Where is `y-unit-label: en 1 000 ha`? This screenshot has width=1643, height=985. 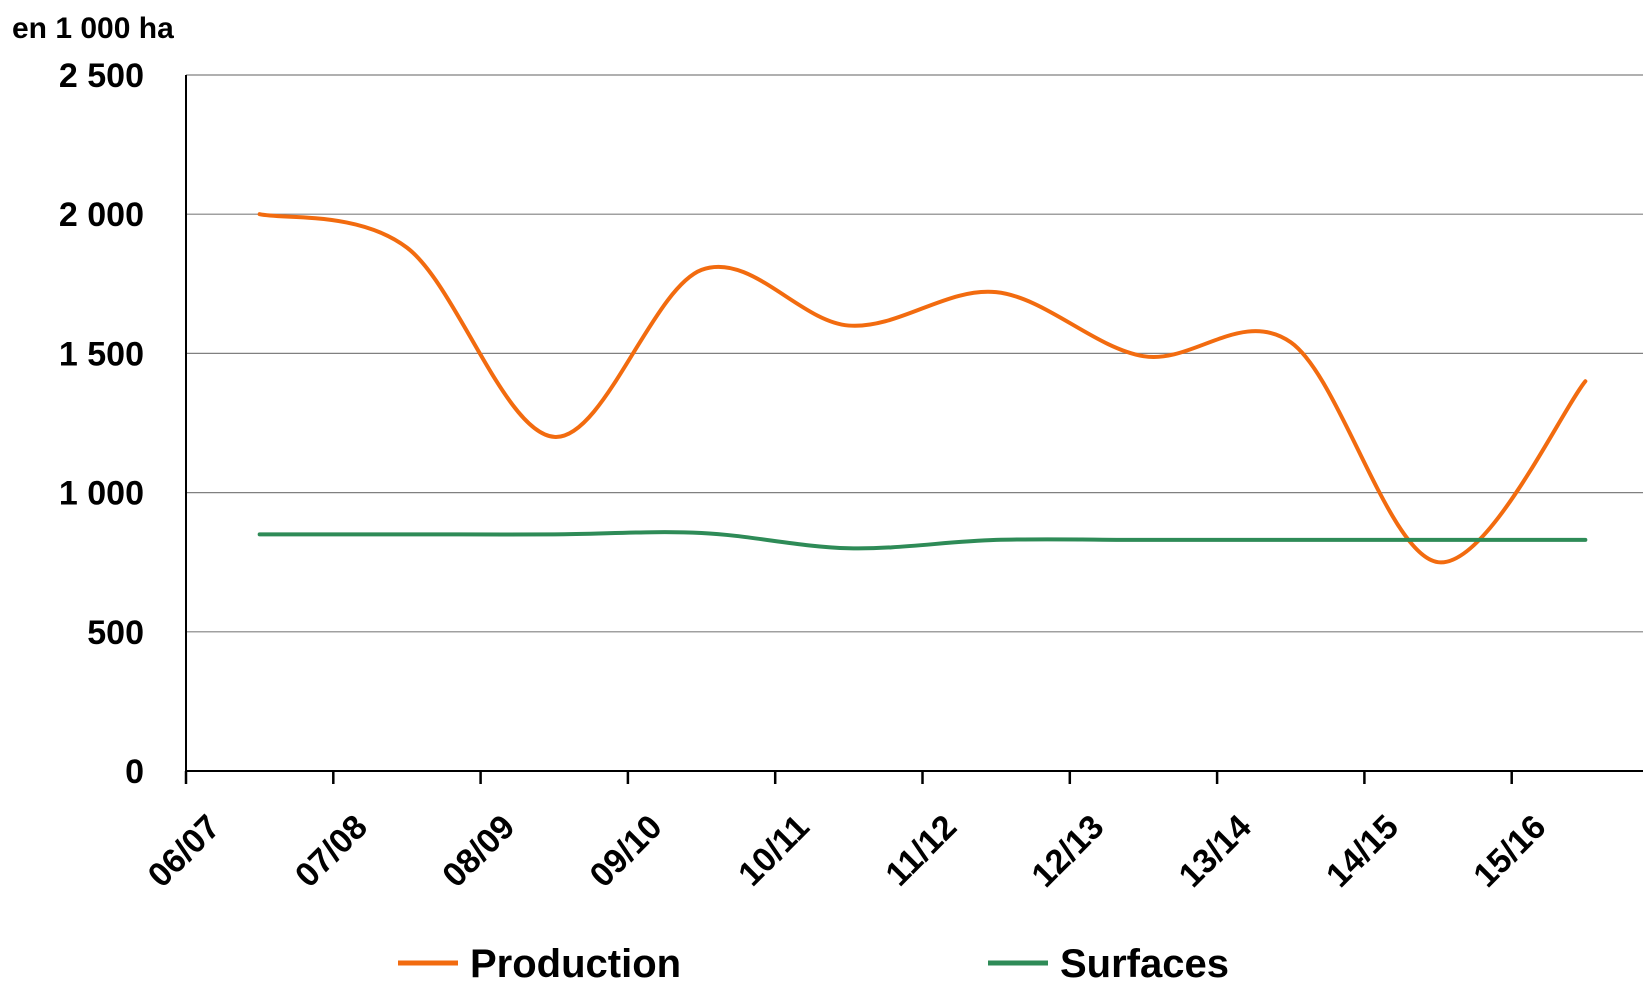
y-unit-label: en 1 000 ha is located at coordinates (93, 28).